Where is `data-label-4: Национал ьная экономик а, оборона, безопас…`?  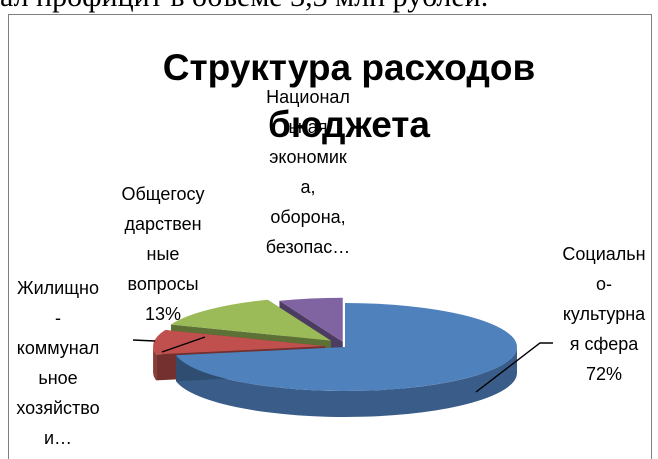 data-label-4: Национал ьная экономик а, оборона, безопас… is located at coordinates (308, 172).